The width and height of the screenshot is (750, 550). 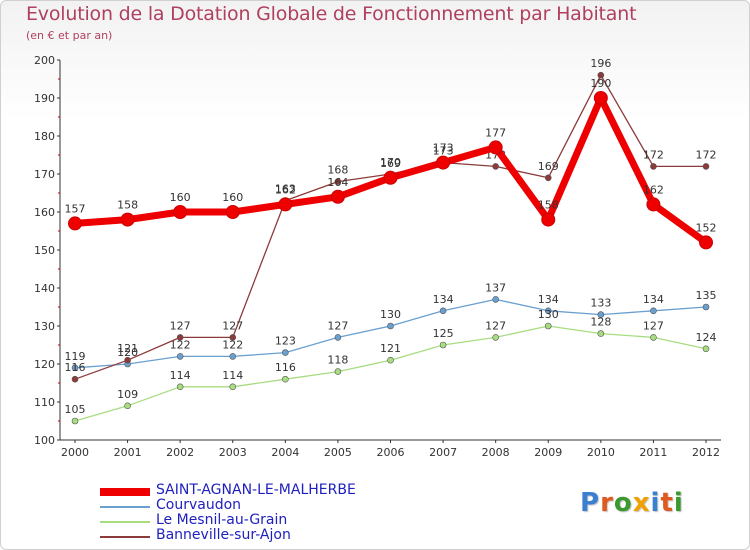 I want to click on logo-letter: t, so click(x=667, y=503).